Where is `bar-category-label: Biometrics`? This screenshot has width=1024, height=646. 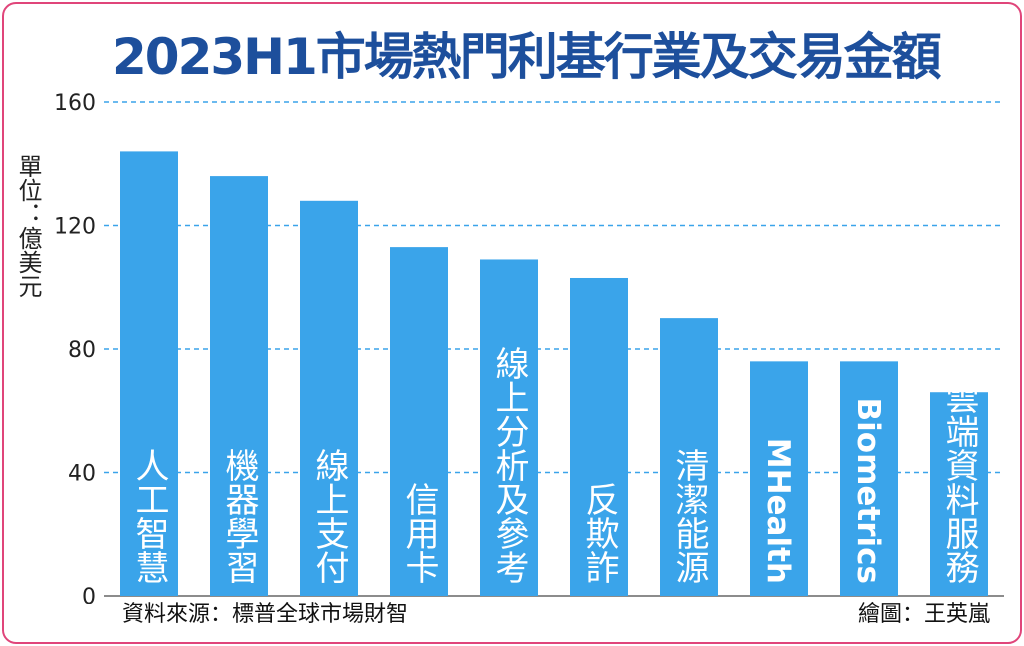
bar-category-label: Biometrics is located at coordinates (868, 491).